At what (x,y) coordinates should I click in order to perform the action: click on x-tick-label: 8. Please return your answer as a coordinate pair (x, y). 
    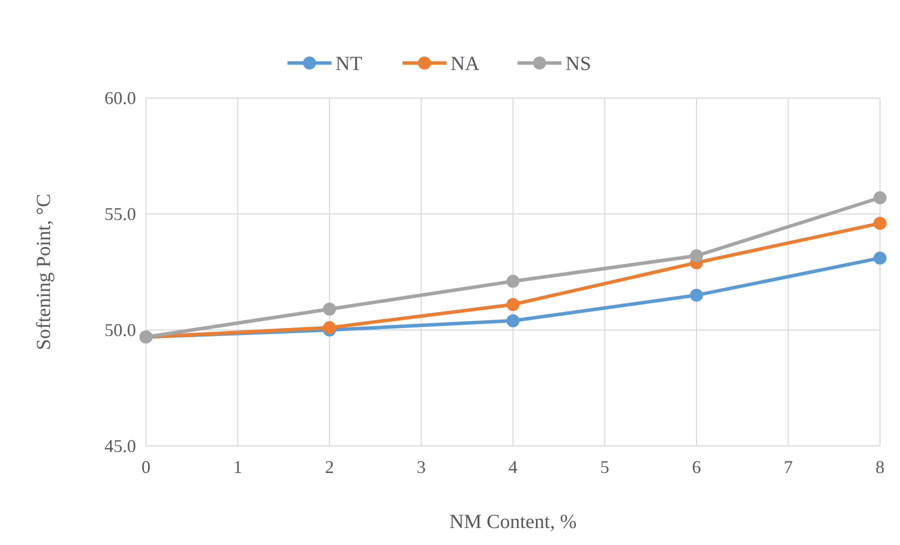
    Looking at the image, I should click on (880, 466).